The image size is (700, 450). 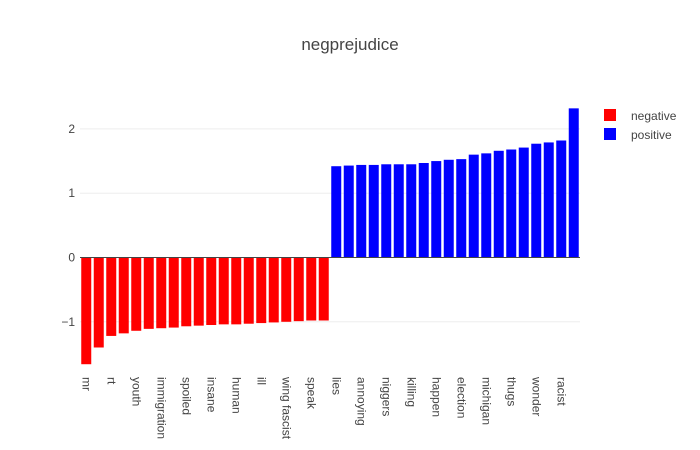 What do you see at coordinates (211, 395) in the screenshot?
I see `x-tick-label: insane` at bounding box center [211, 395].